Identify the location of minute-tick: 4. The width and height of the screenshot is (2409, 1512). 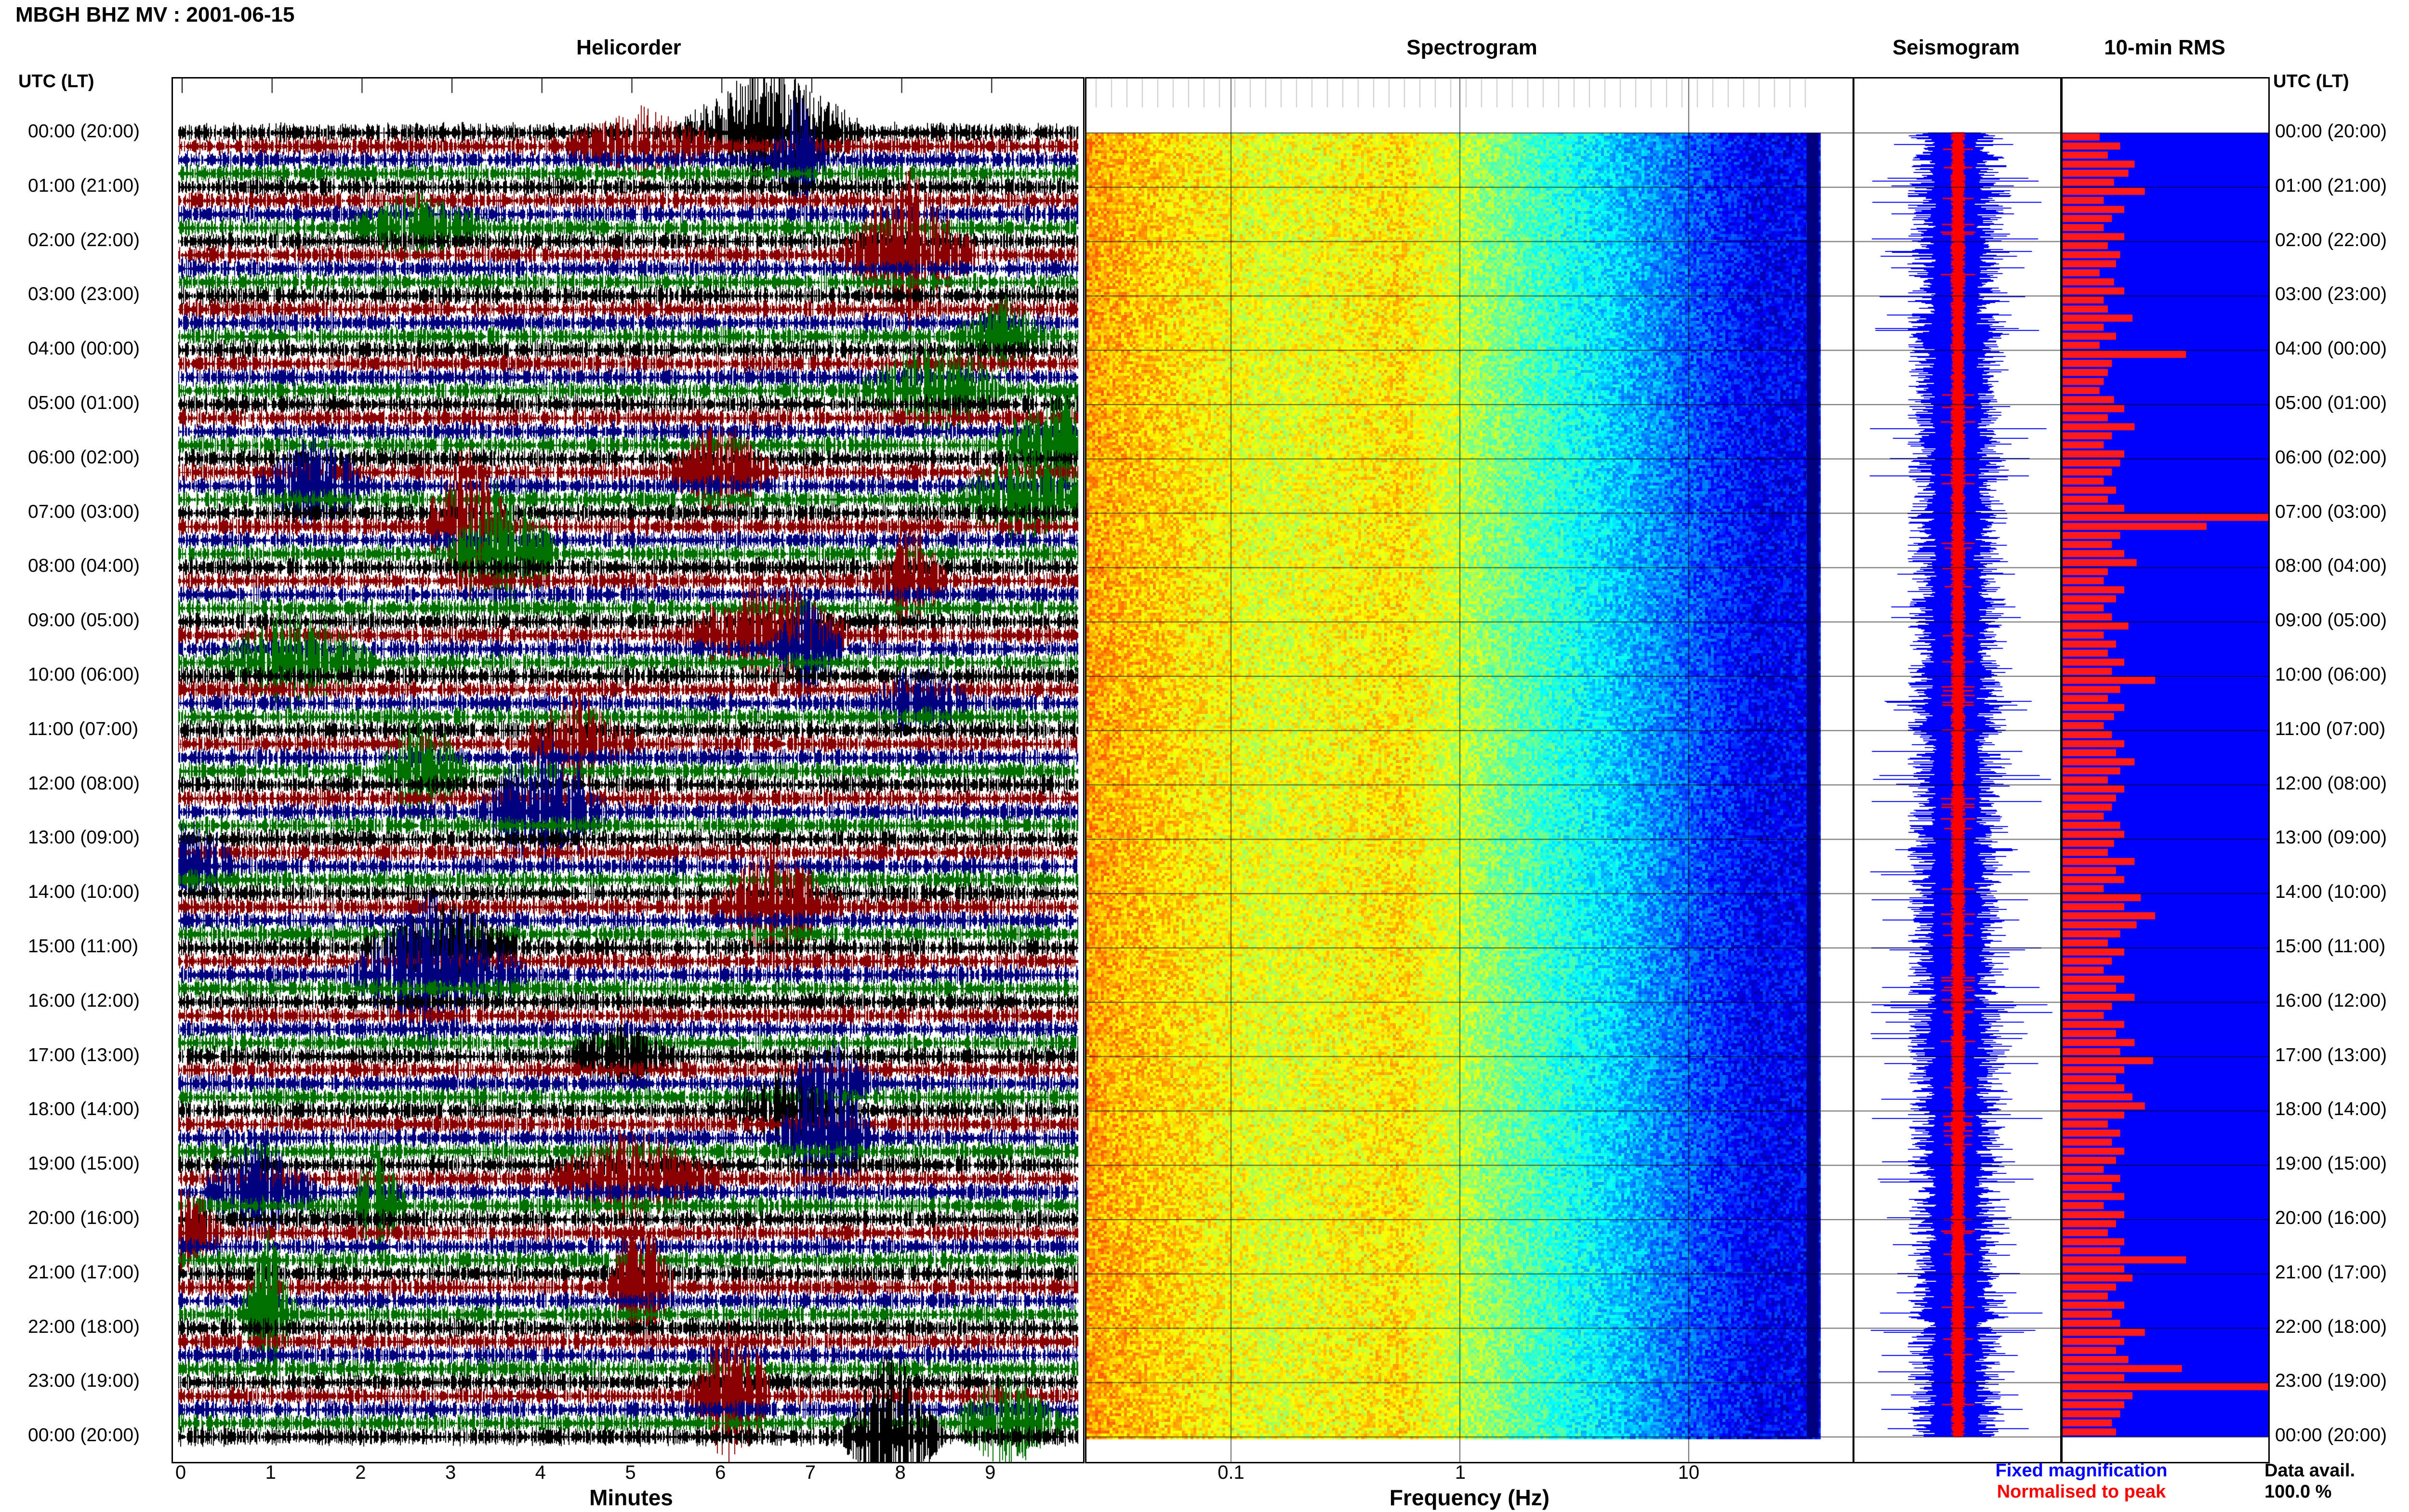
(541, 1472).